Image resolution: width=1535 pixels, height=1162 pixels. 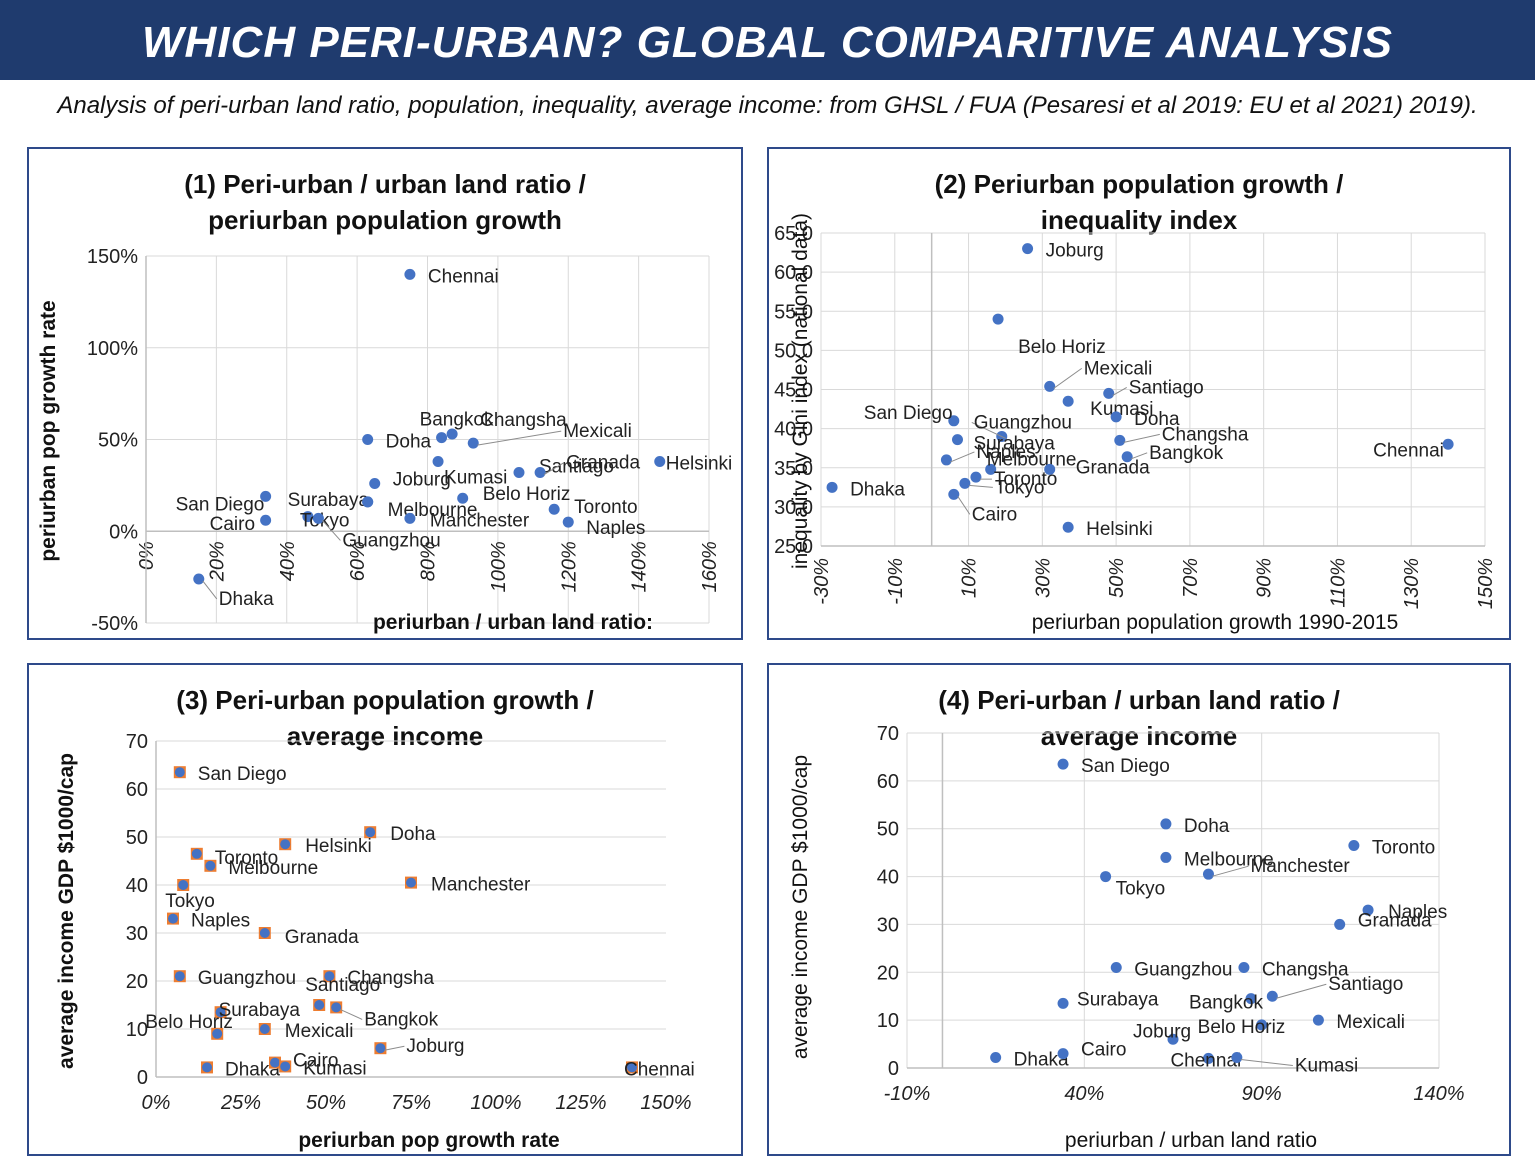 What do you see at coordinates (137, 790) in the screenshot?
I see `y-tick-label: 60` at bounding box center [137, 790].